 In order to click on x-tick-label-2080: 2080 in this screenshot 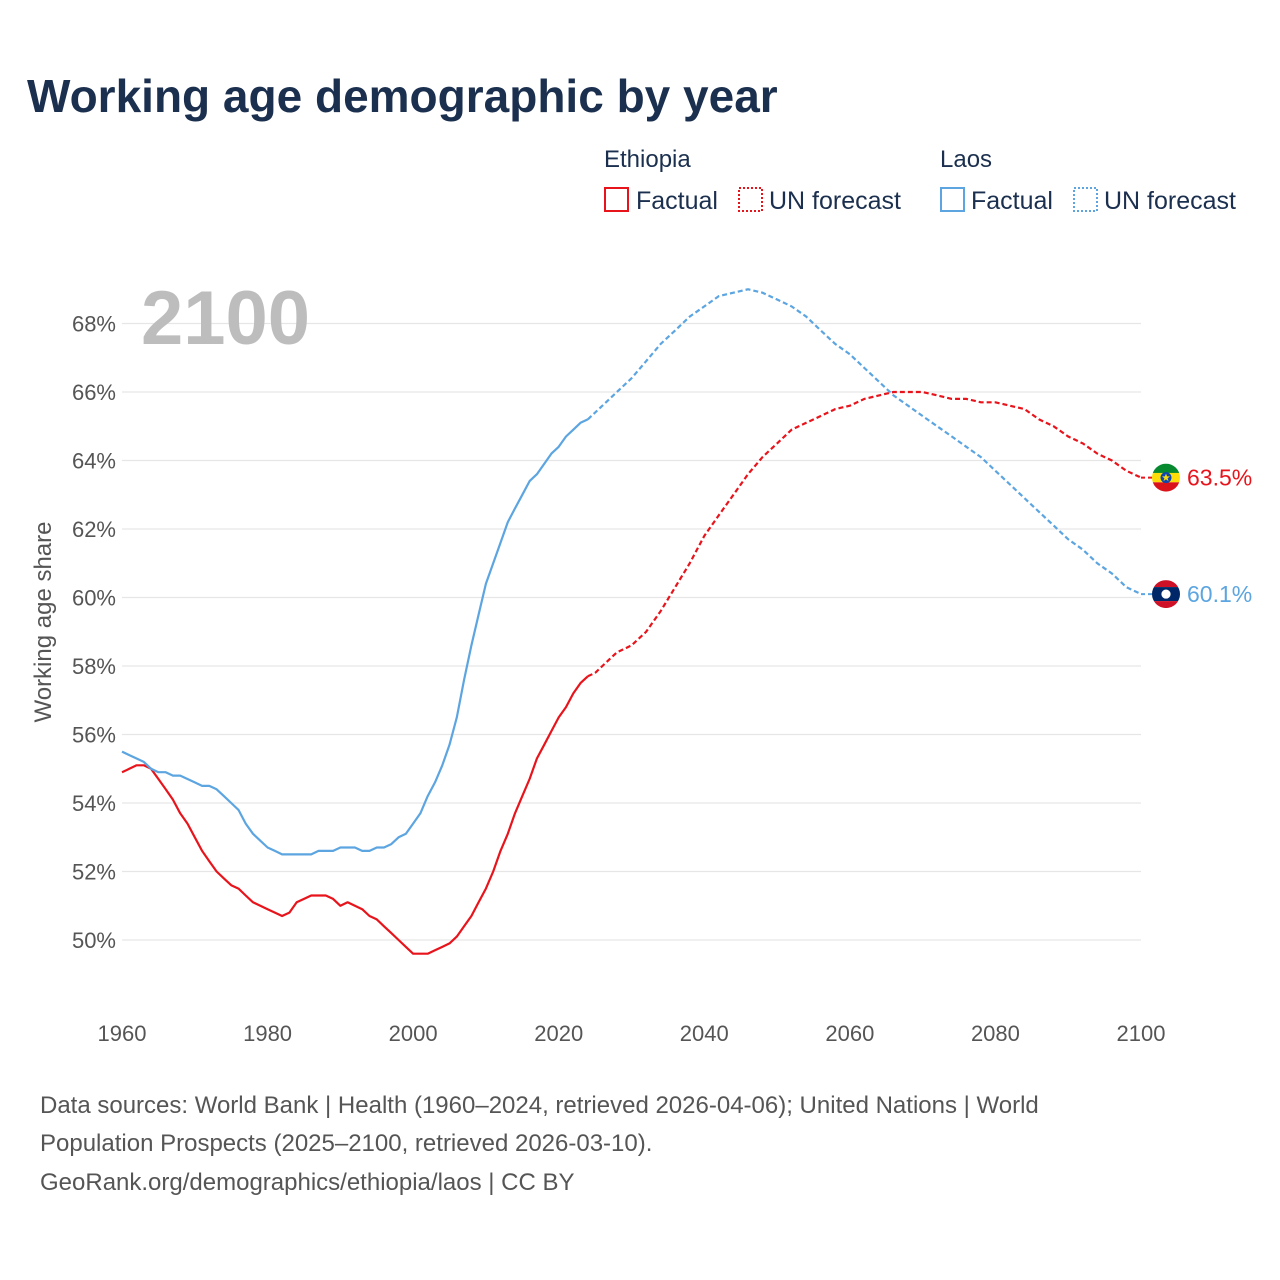, I will do `click(995, 1033)`.